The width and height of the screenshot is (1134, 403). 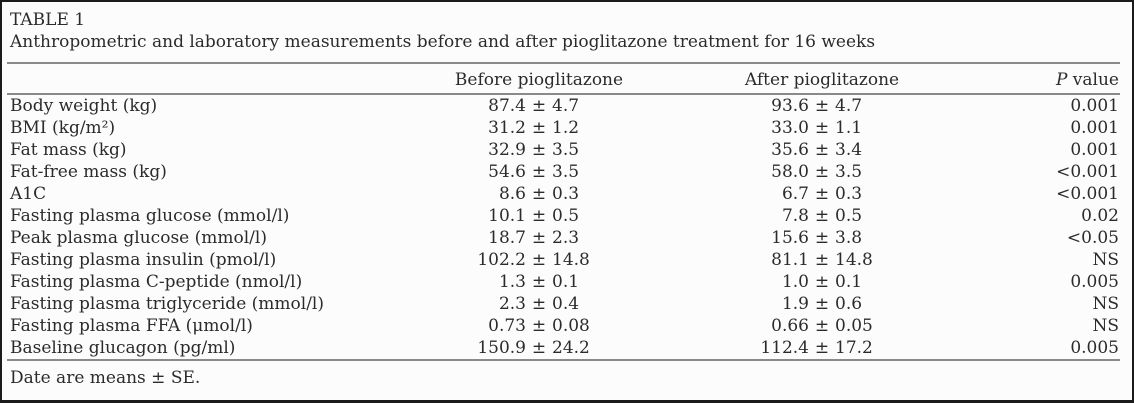 I want to click on mean-sd-value: 112.4 ±17.2, so click(x=822, y=348).